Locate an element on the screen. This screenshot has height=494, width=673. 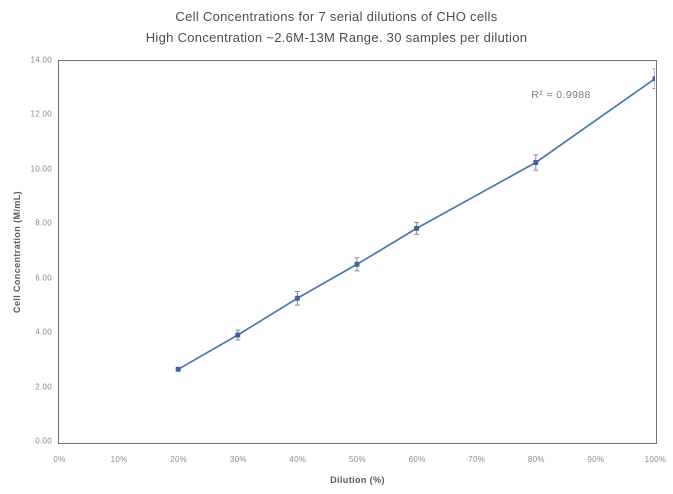
y-axis-title: Cell Concentration (M/mL) is located at coordinates (17, 252).